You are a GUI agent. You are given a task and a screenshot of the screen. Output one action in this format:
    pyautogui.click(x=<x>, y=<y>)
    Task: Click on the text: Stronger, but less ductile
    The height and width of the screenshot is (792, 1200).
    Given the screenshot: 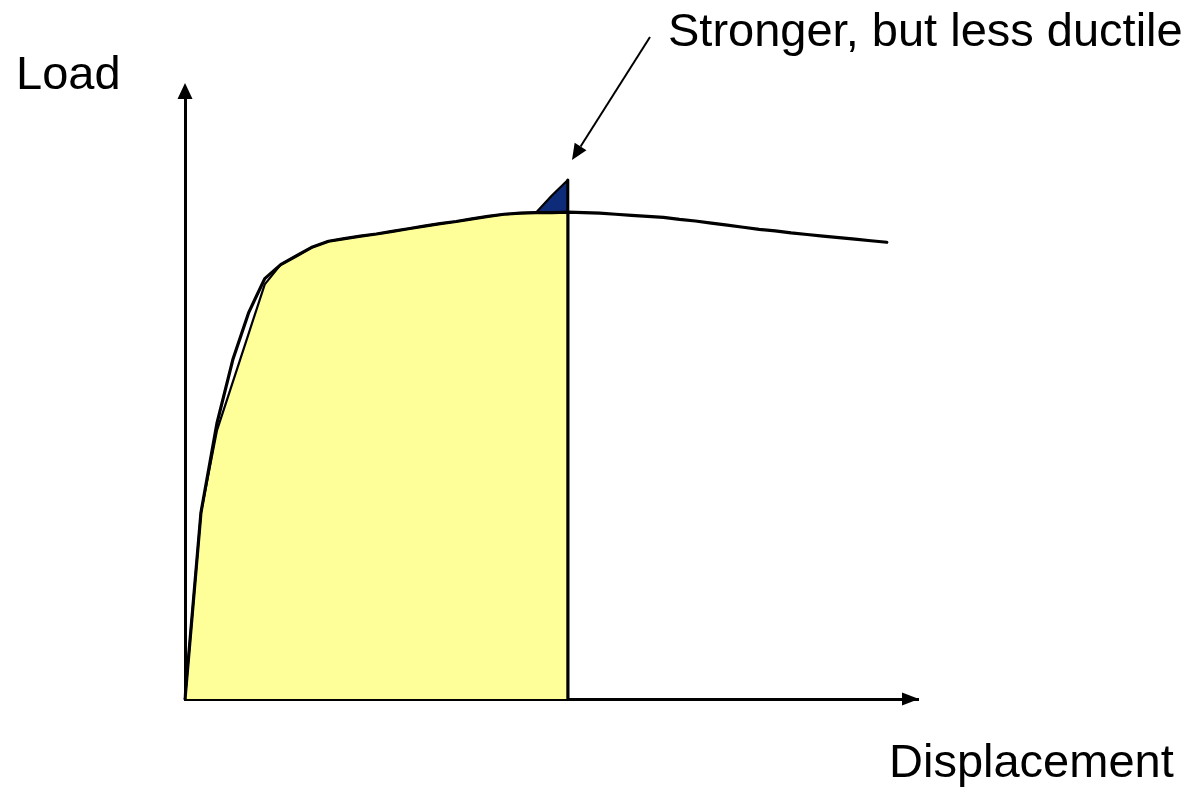 What is the action you would take?
    pyautogui.click(x=925, y=29)
    